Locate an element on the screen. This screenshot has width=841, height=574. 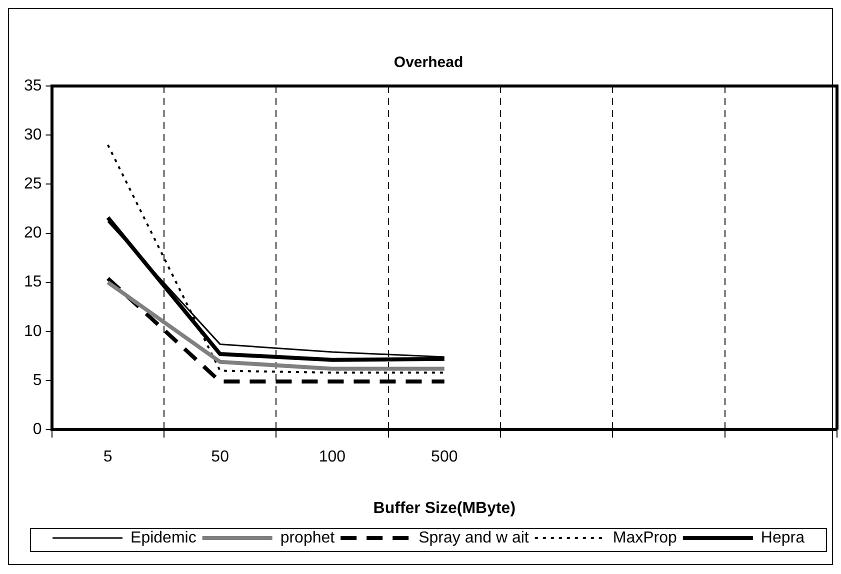
legend-label: MaxProp is located at coordinates (644, 537).